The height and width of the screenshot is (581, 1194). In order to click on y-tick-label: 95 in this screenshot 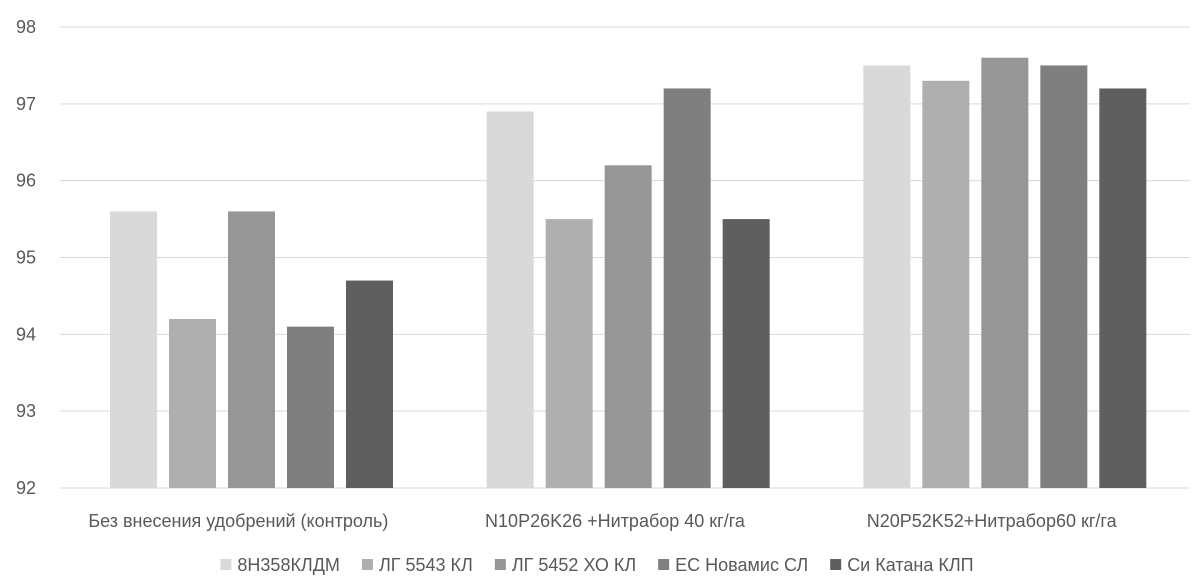, I will do `click(26, 258)`.